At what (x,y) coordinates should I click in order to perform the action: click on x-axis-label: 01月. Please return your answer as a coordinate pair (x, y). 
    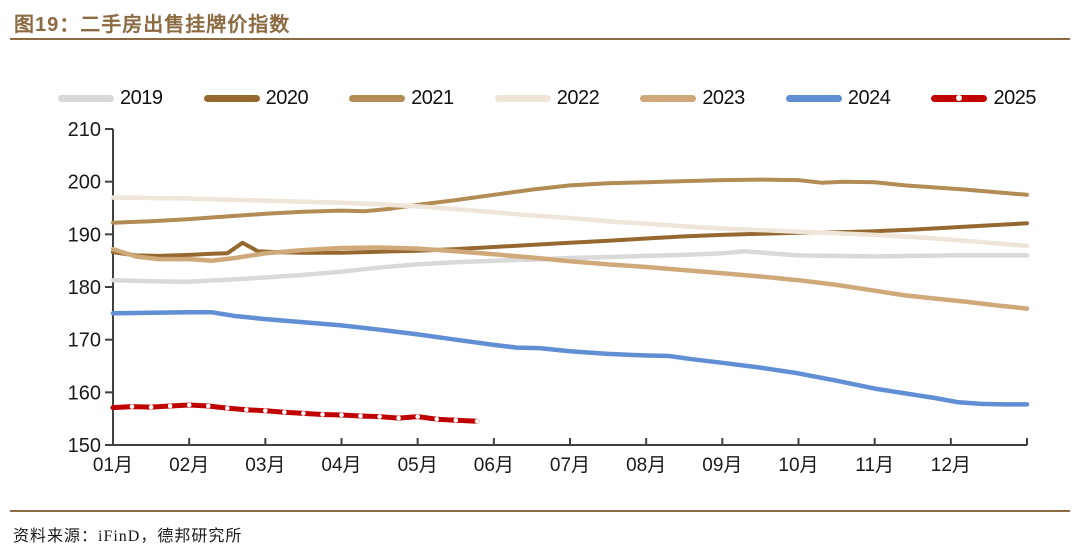
    Looking at the image, I should click on (113, 465).